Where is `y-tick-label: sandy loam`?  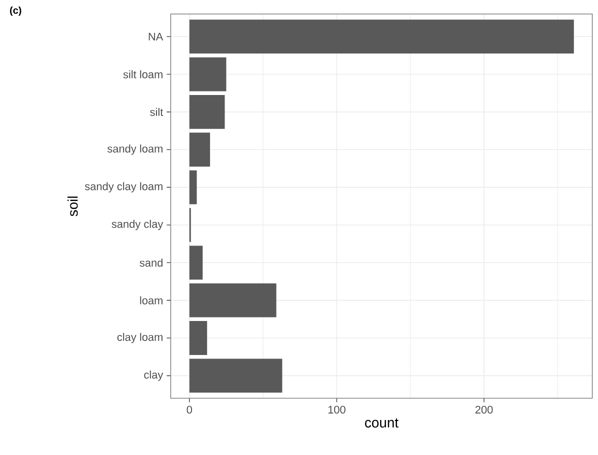
y-tick-label: sandy loam is located at coordinates (134, 149).